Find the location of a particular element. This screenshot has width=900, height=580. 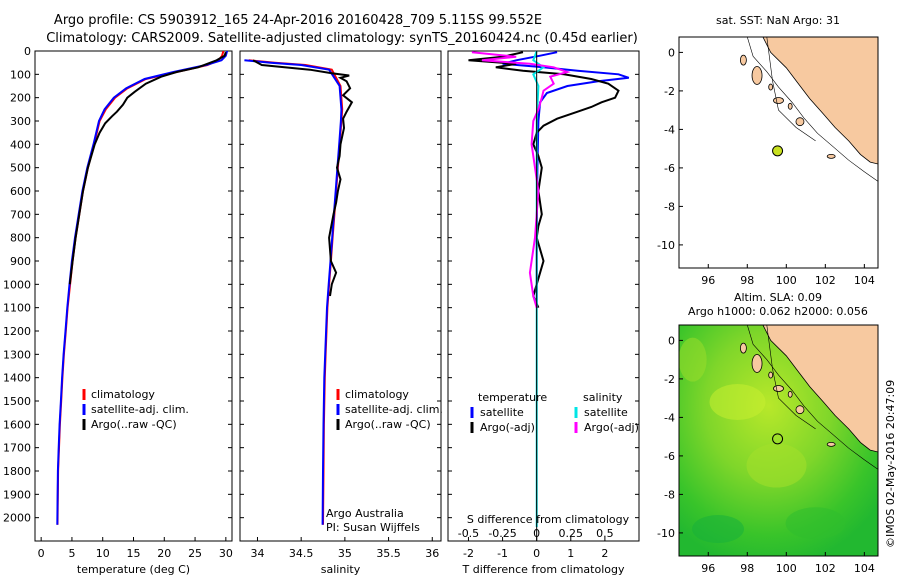

x-tick-label: 34.5 is located at coordinates (301, 553).